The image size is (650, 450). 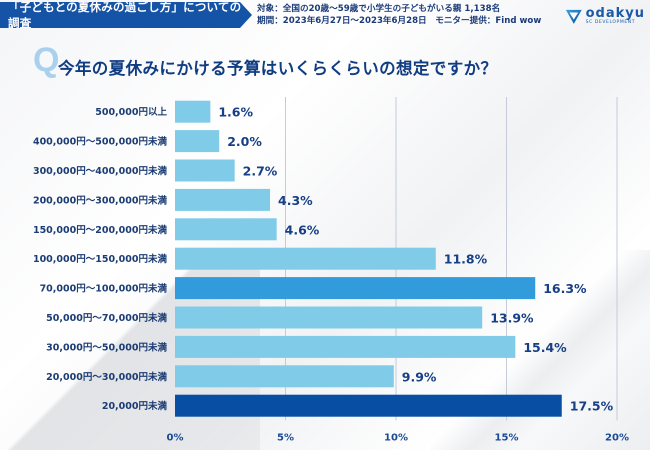 What do you see at coordinates (100, 259) in the screenshot?
I see `category-label: 100,000円〜150,000円未満` at bounding box center [100, 259].